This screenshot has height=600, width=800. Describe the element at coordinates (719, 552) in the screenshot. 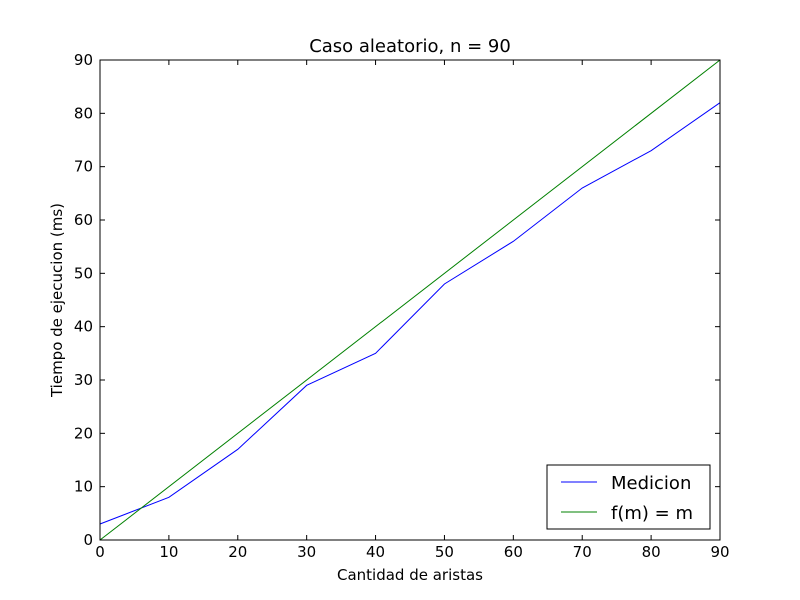

I see `x-tick-label: 90` at that location.